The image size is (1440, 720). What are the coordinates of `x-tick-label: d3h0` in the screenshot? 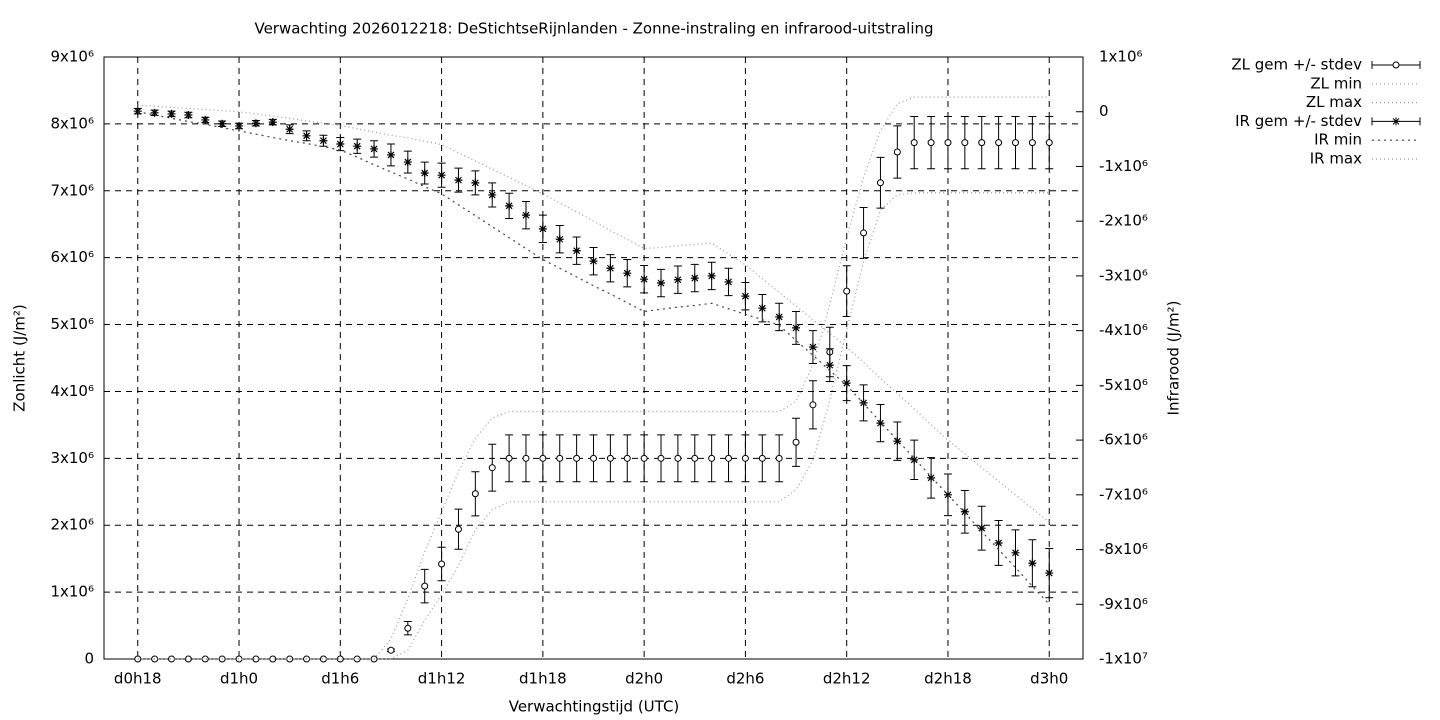 It's located at (1049, 679).